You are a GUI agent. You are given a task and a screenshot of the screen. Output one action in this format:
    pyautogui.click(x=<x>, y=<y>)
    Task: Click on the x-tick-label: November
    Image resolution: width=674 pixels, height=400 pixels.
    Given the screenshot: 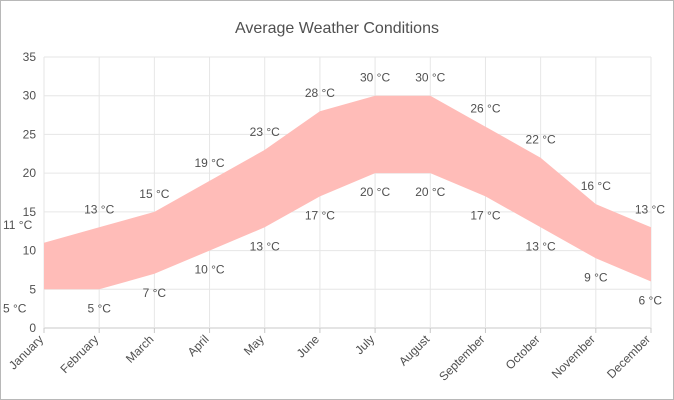 What is the action you would take?
    pyautogui.click(x=573, y=356)
    